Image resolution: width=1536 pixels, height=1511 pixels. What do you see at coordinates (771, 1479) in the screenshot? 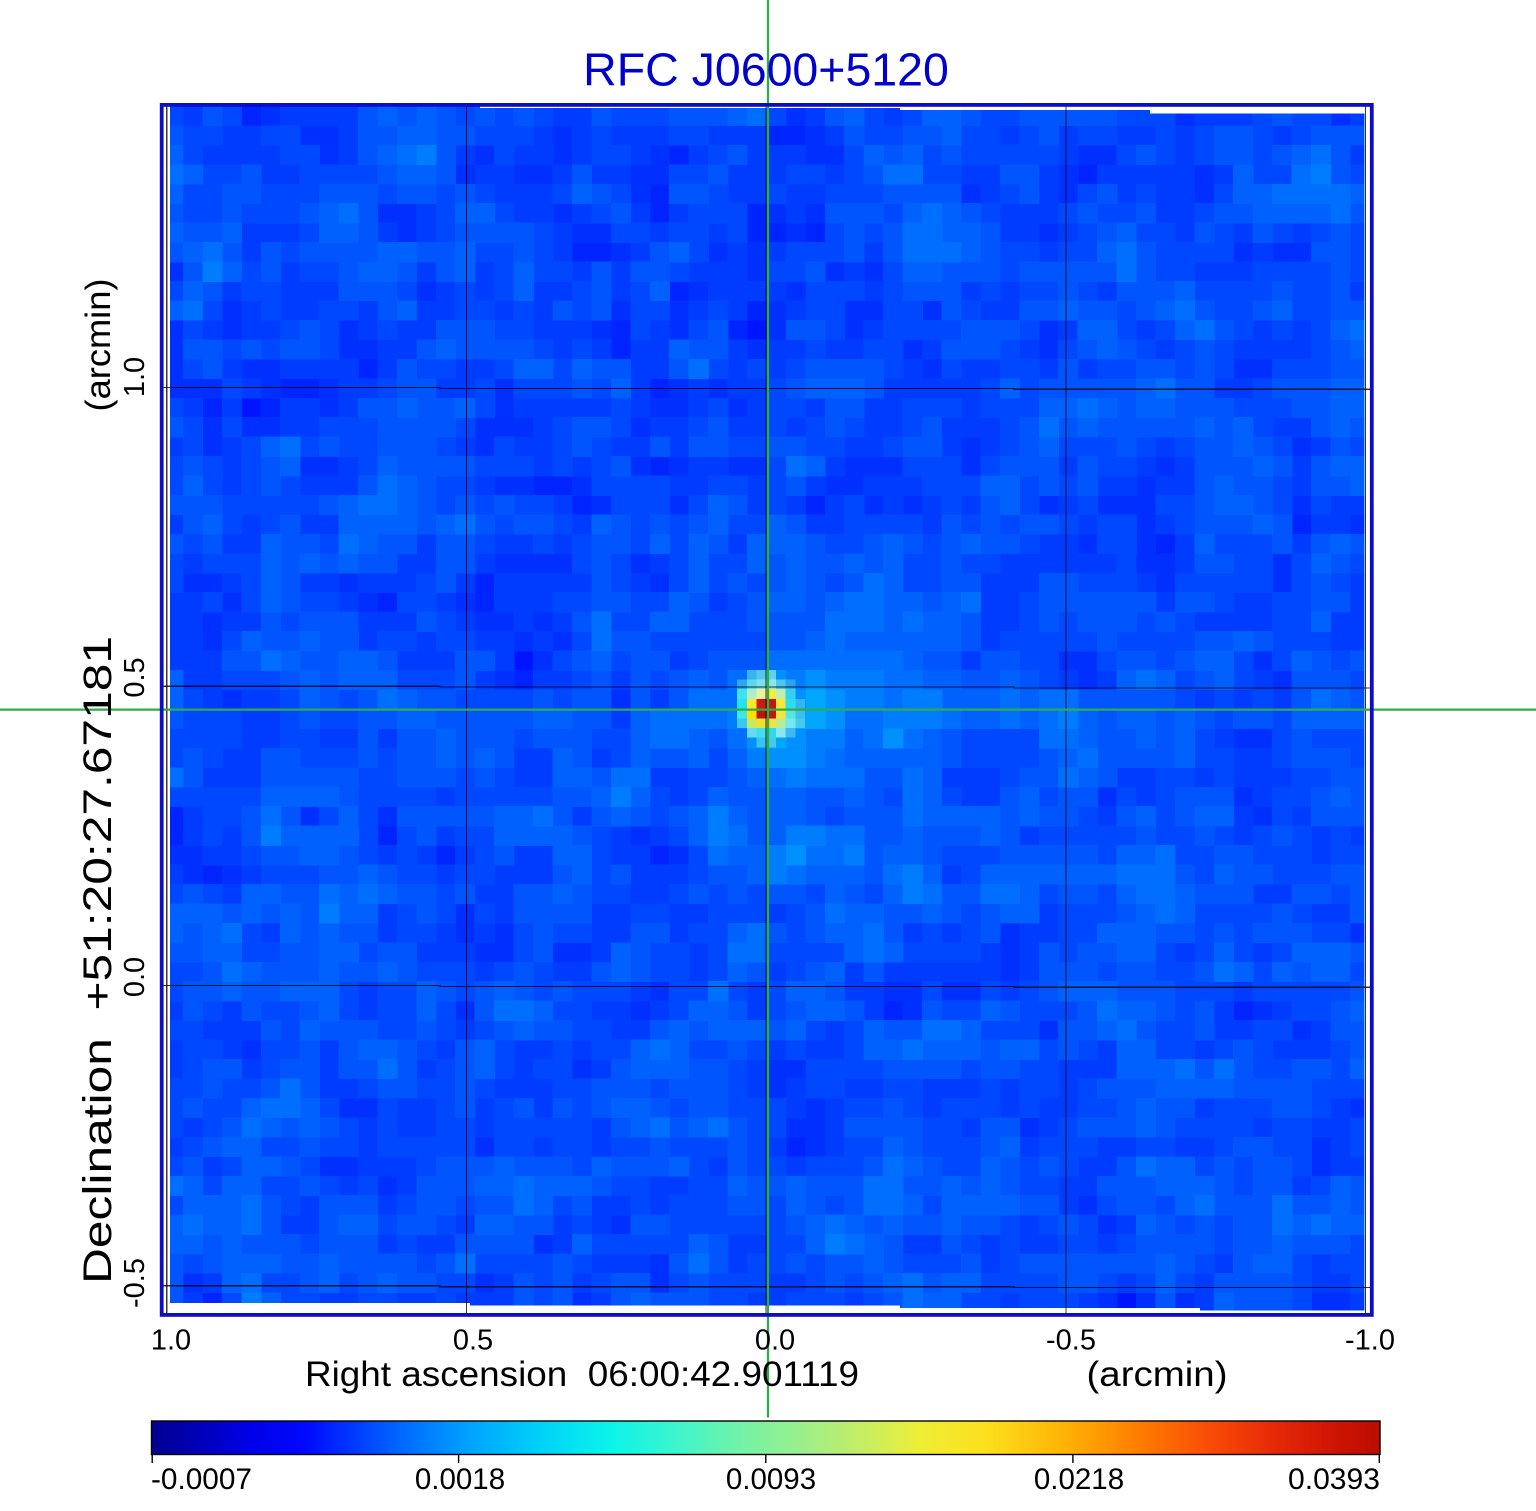
I see `svg-text: 0.0093` at bounding box center [771, 1479].